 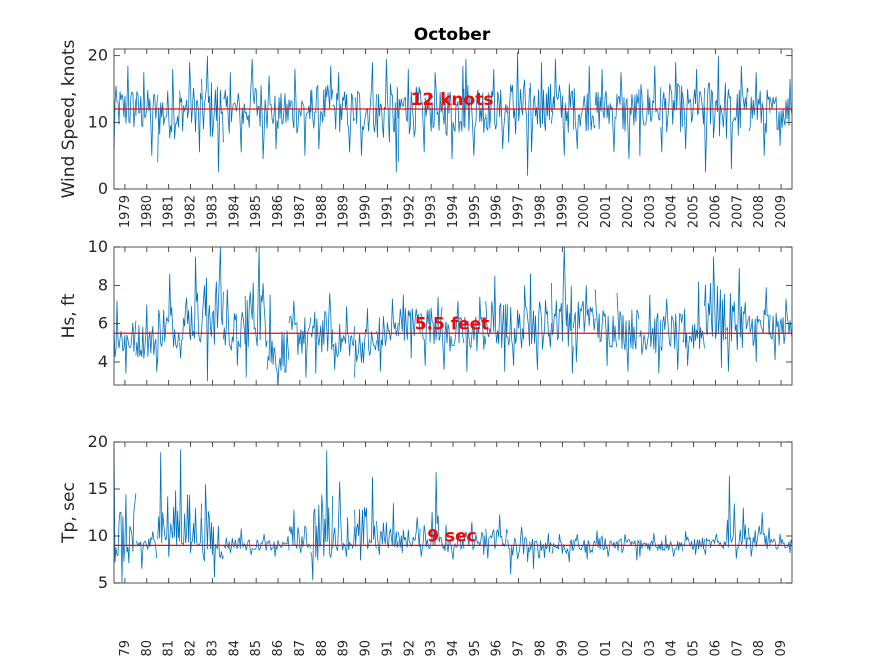 I want to click on y-axis-label: Tp, sec, so click(x=69, y=513).